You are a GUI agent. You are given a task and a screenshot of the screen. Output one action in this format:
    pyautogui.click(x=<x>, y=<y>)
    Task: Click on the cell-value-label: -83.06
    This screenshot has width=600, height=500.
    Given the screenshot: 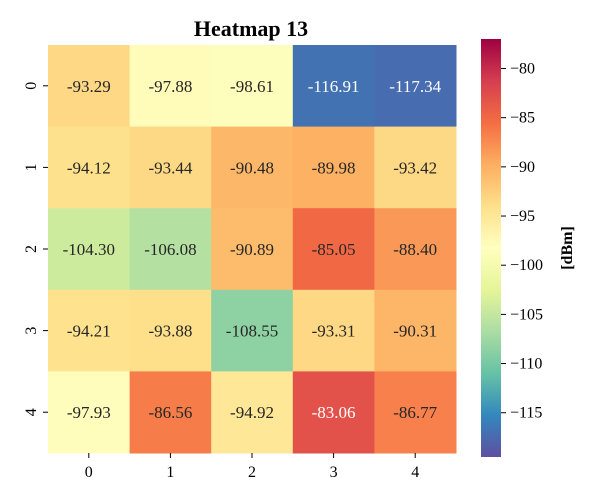 What is the action you would take?
    pyautogui.click(x=334, y=412)
    